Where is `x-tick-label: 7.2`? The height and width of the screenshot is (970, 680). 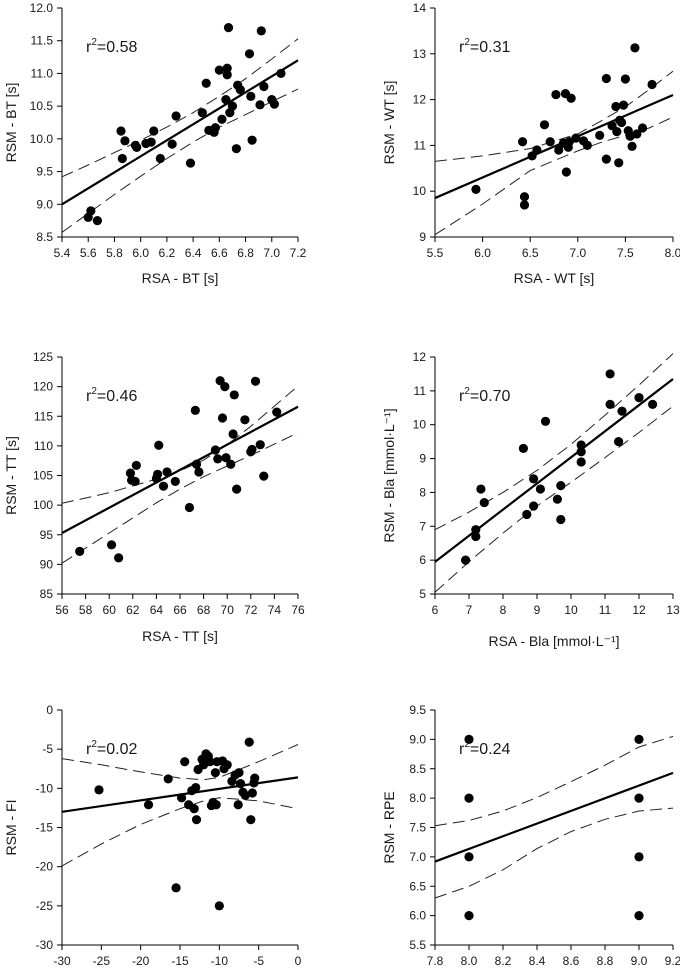
x-tick-label: 7.2 is located at coordinates (298, 253).